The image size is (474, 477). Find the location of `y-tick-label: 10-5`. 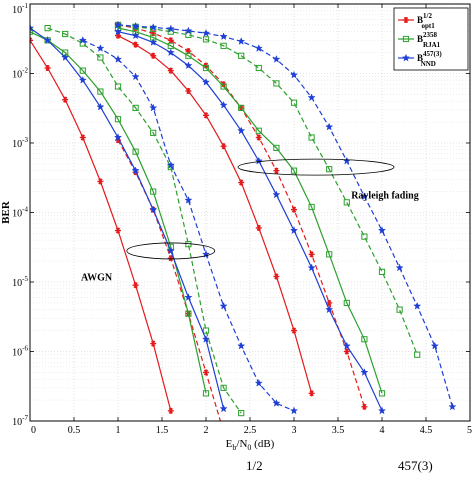

y-tick-label: 10-5 is located at coordinates (20, 282).